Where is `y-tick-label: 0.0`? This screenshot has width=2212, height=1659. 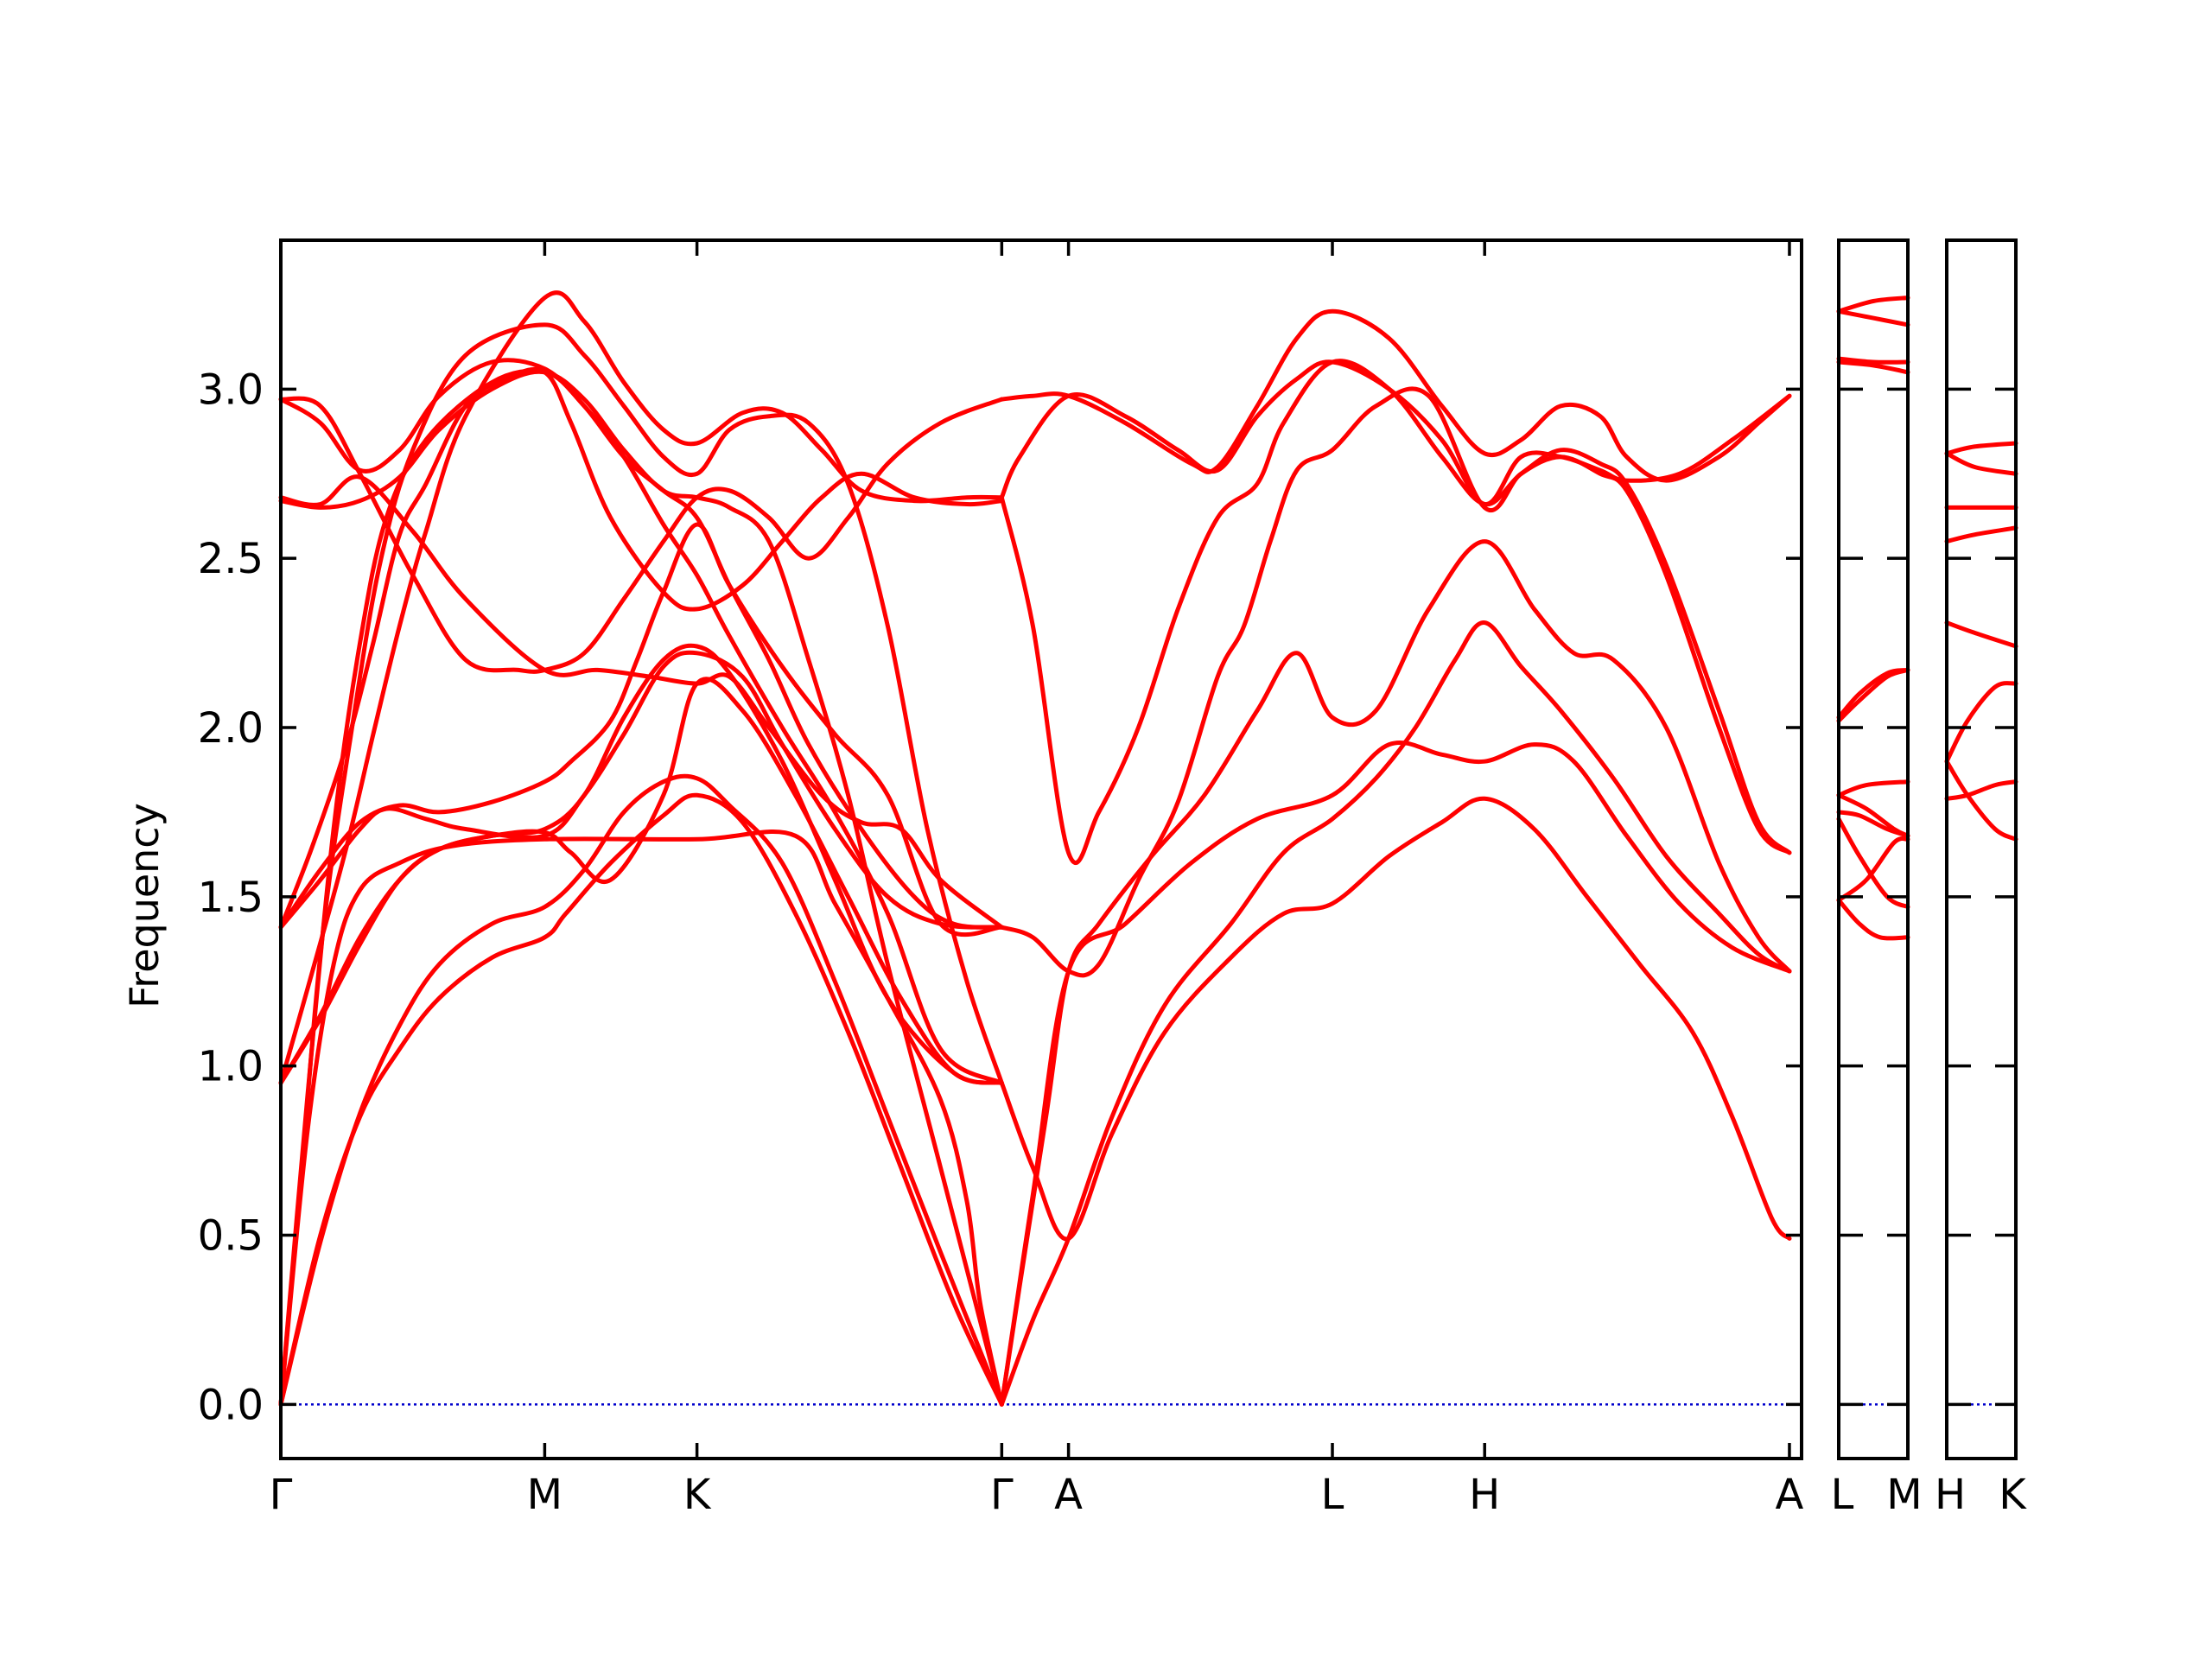
y-tick-label: 0.0 is located at coordinates (231, 1405).